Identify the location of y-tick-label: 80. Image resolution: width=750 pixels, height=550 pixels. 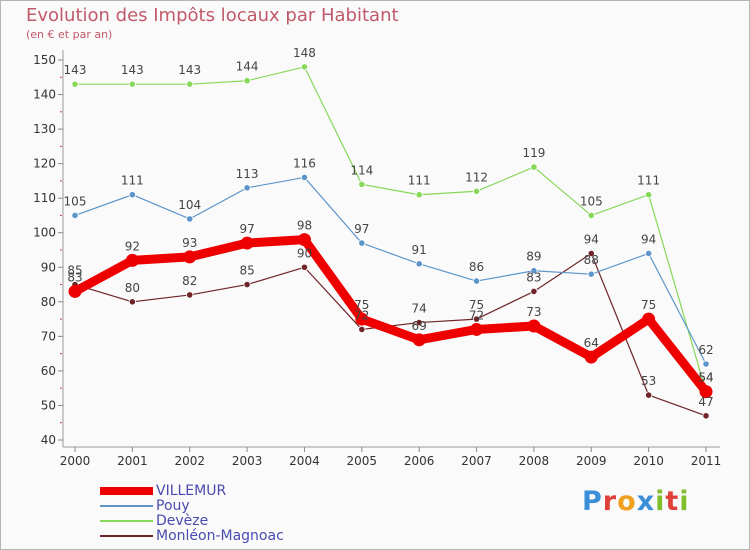
(48, 302).